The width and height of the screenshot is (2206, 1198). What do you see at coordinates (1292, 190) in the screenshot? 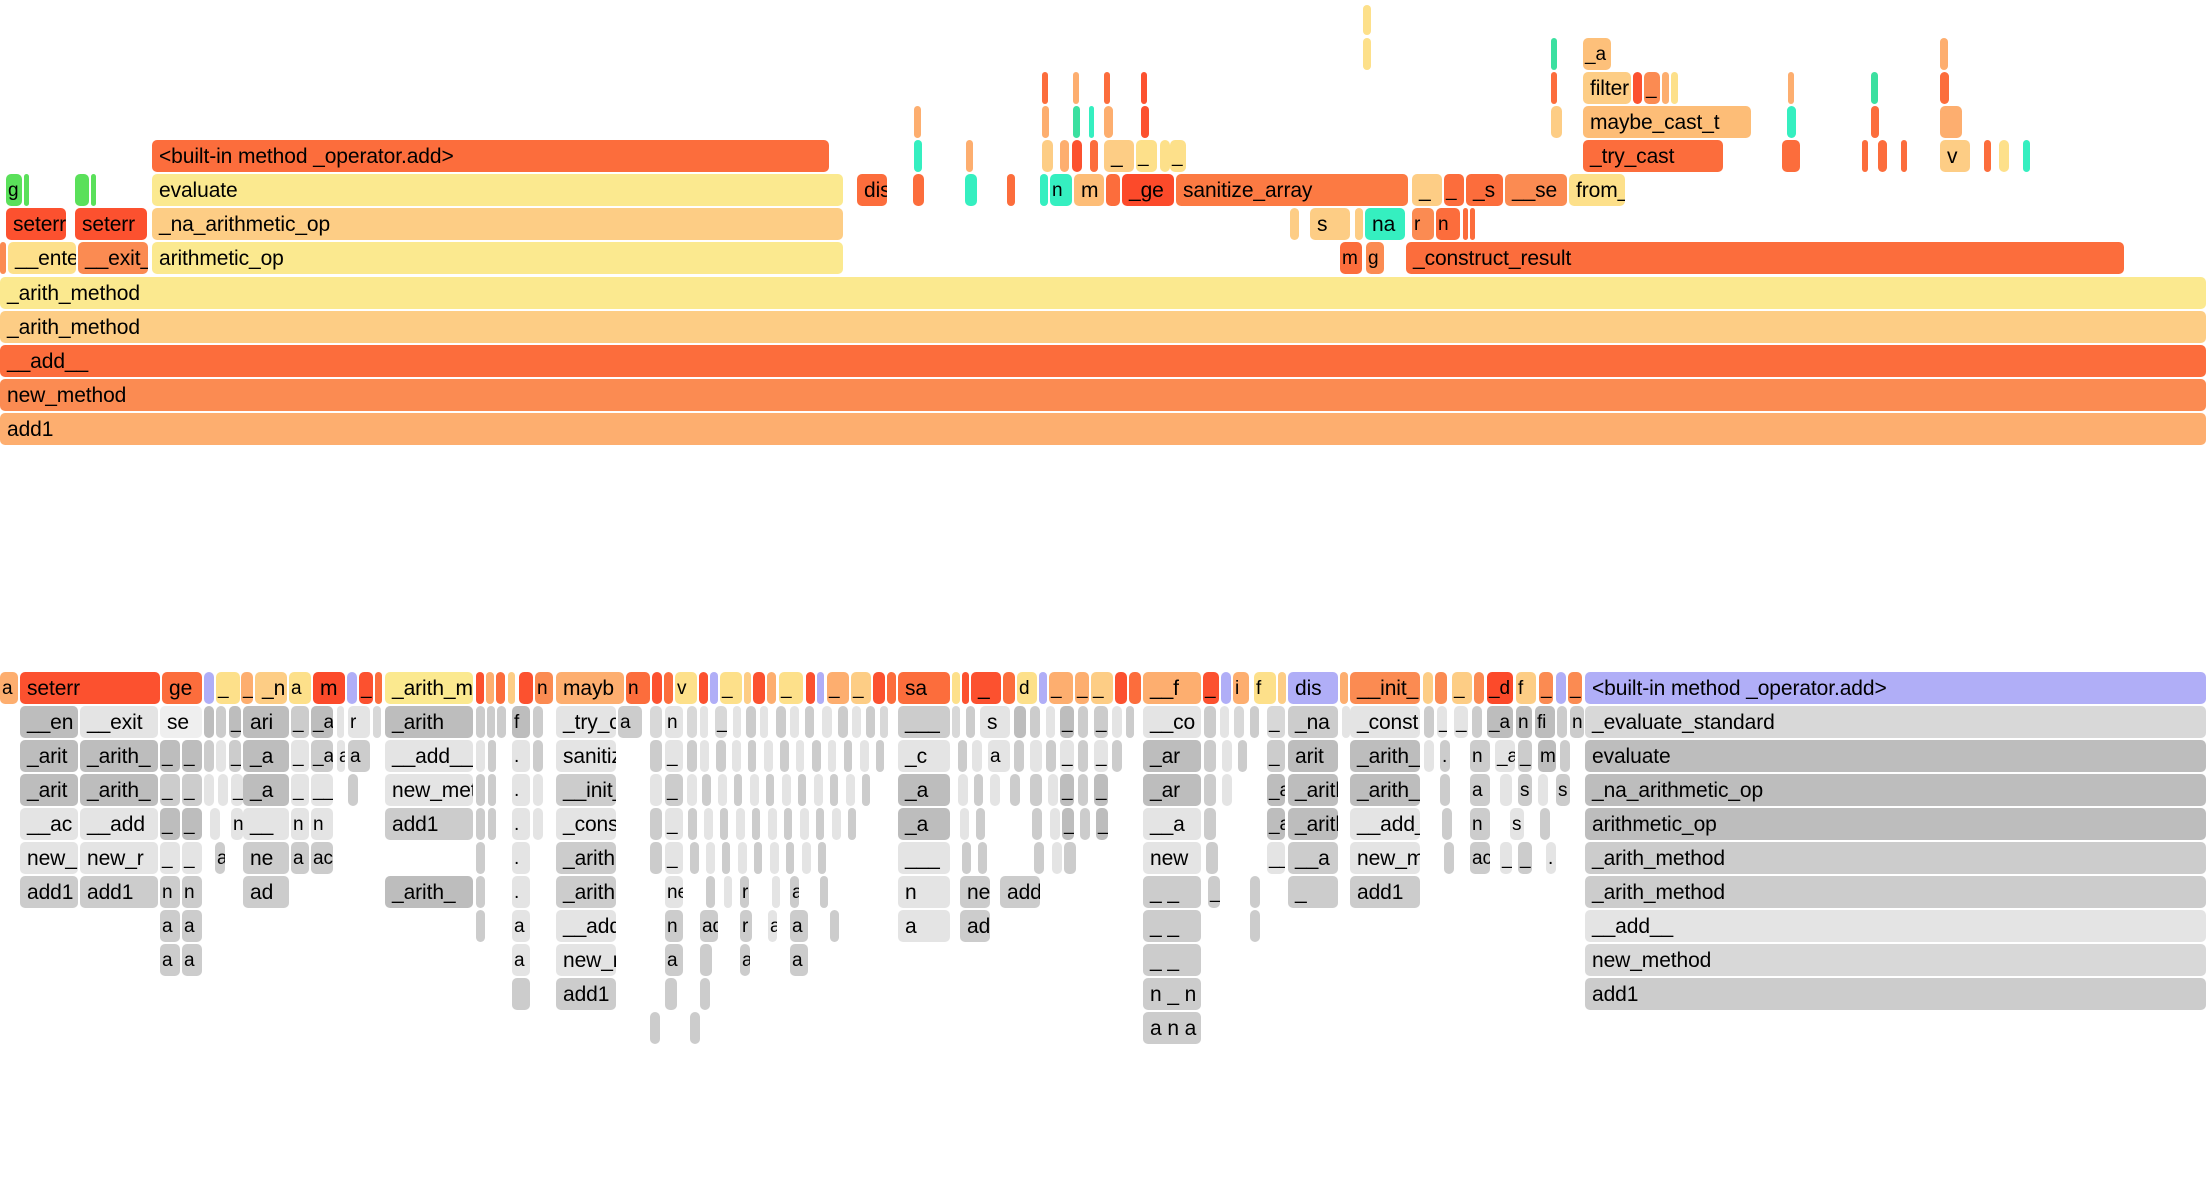
I see `top-frame: sanitize_array` at bounding box center [1292, 190].